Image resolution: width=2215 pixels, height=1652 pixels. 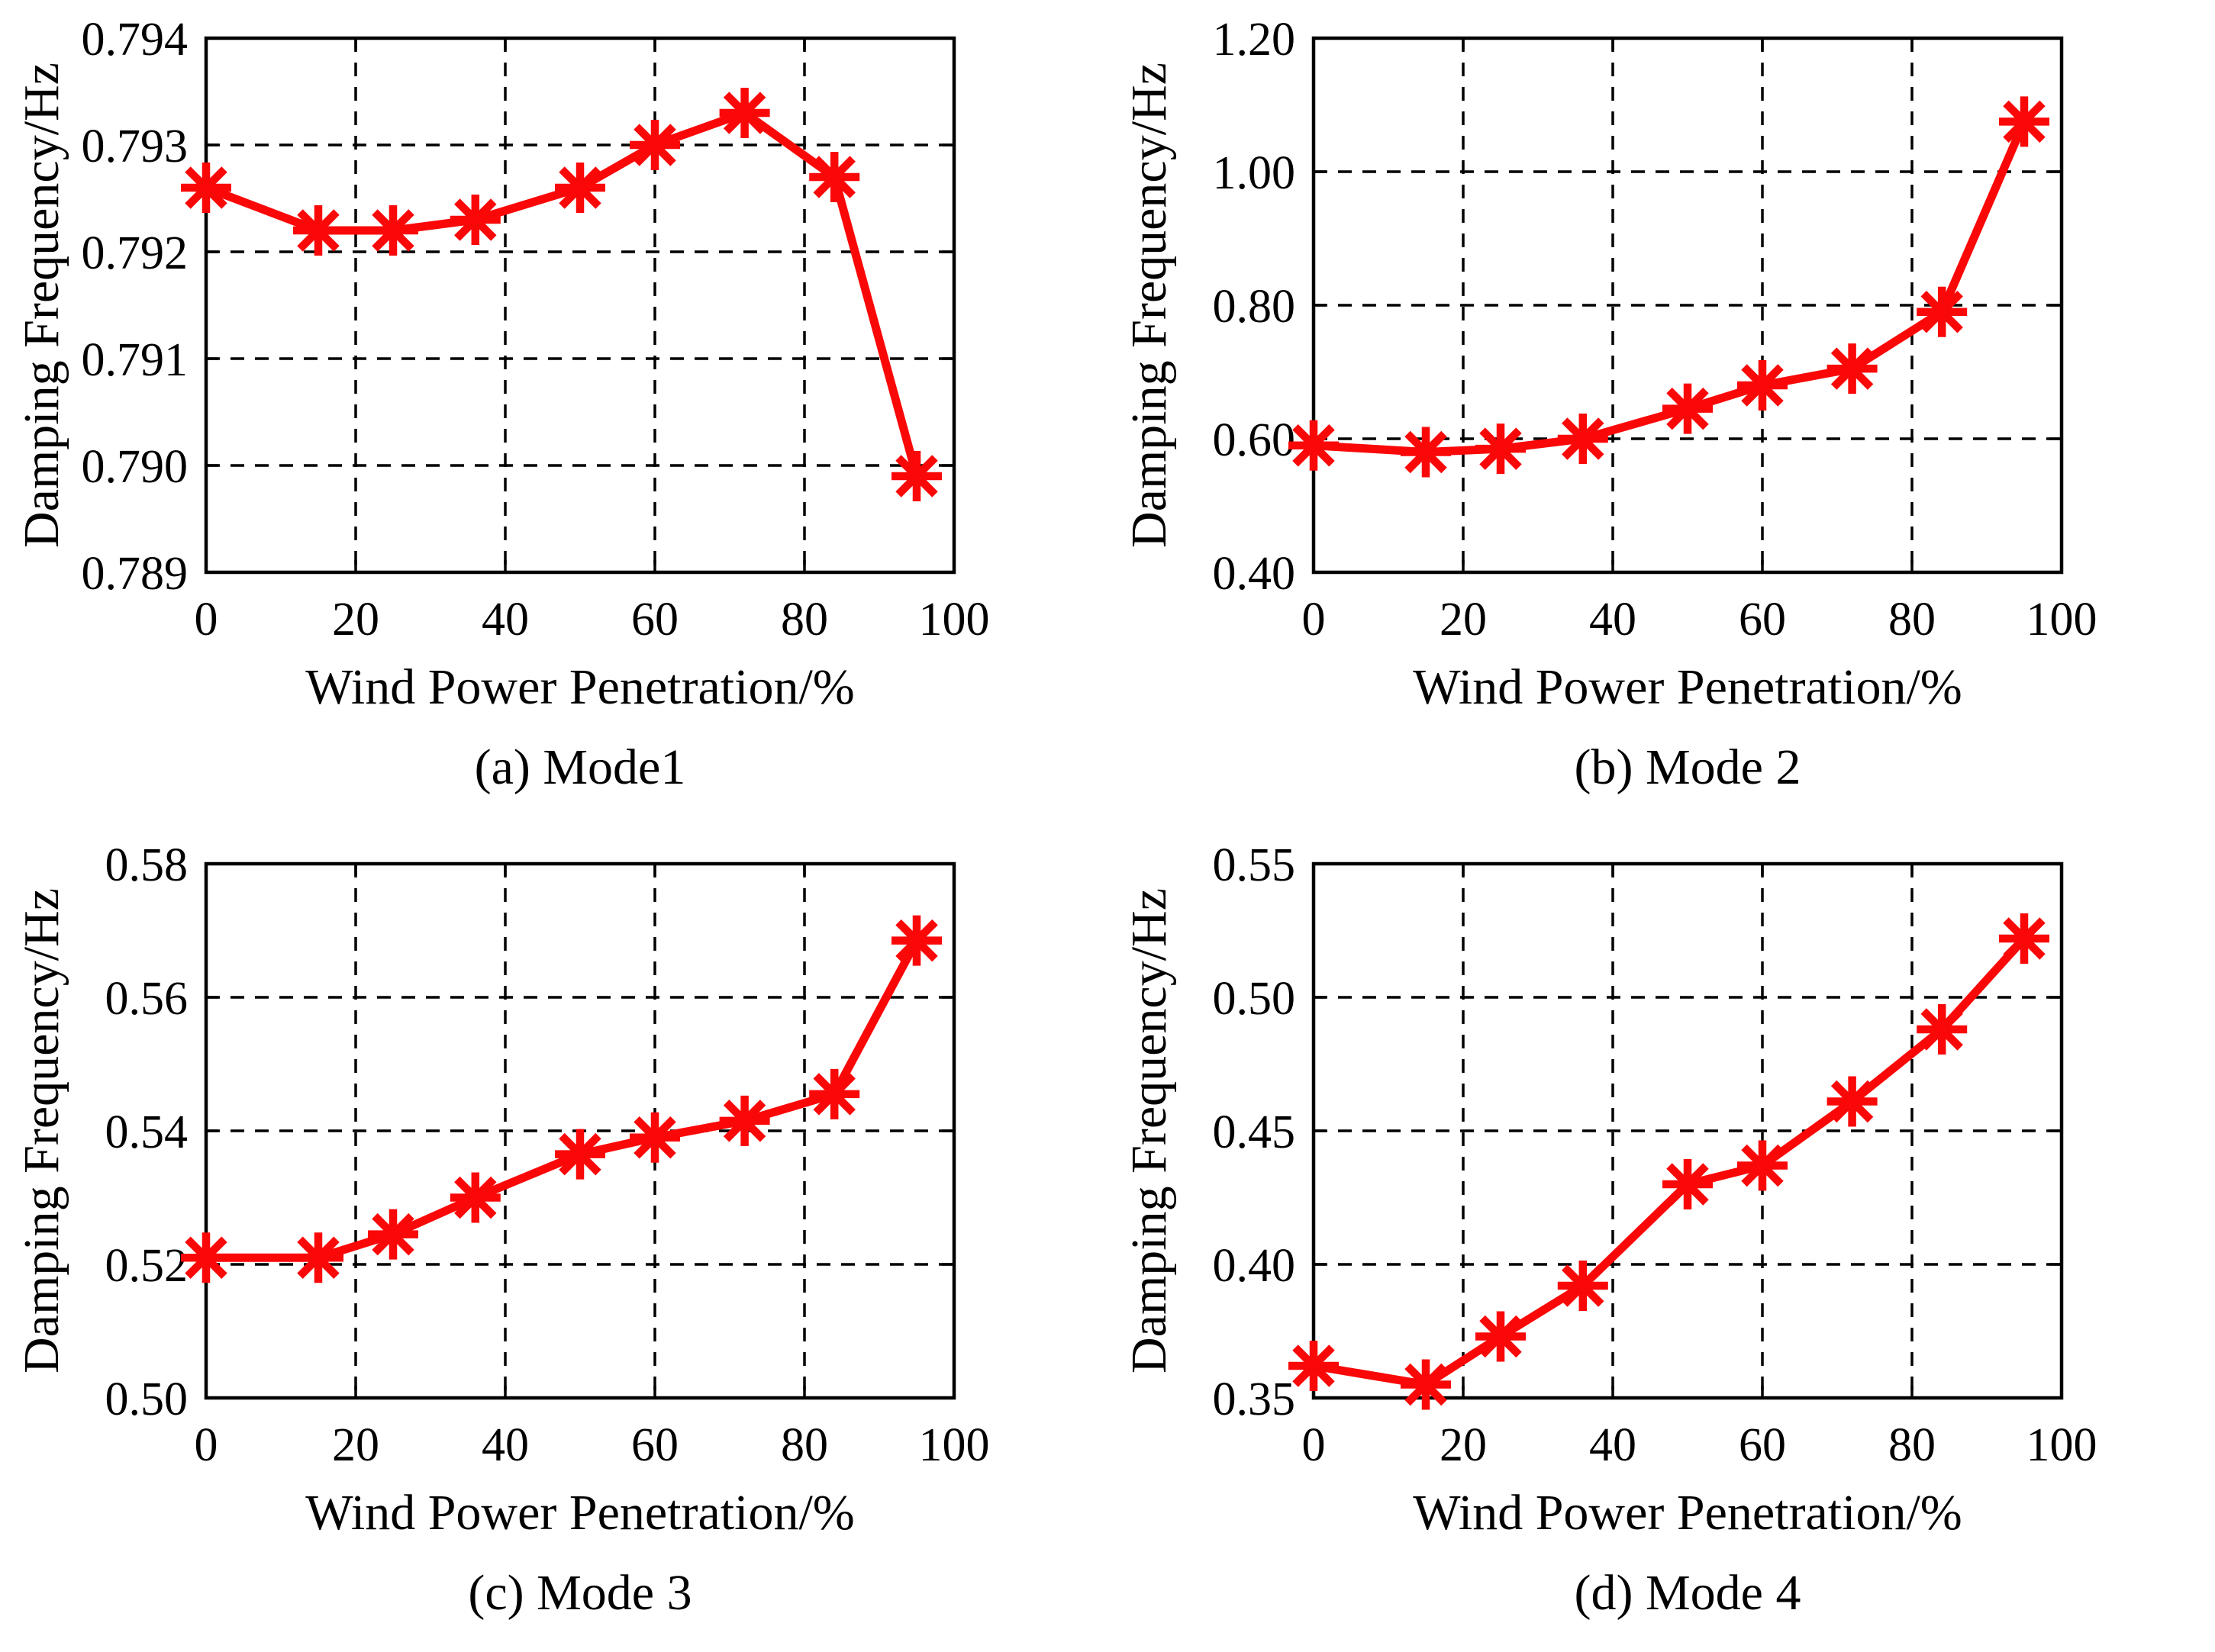 I want to click on y-tick-label: 0.35, so click(x=1254, y=1399).